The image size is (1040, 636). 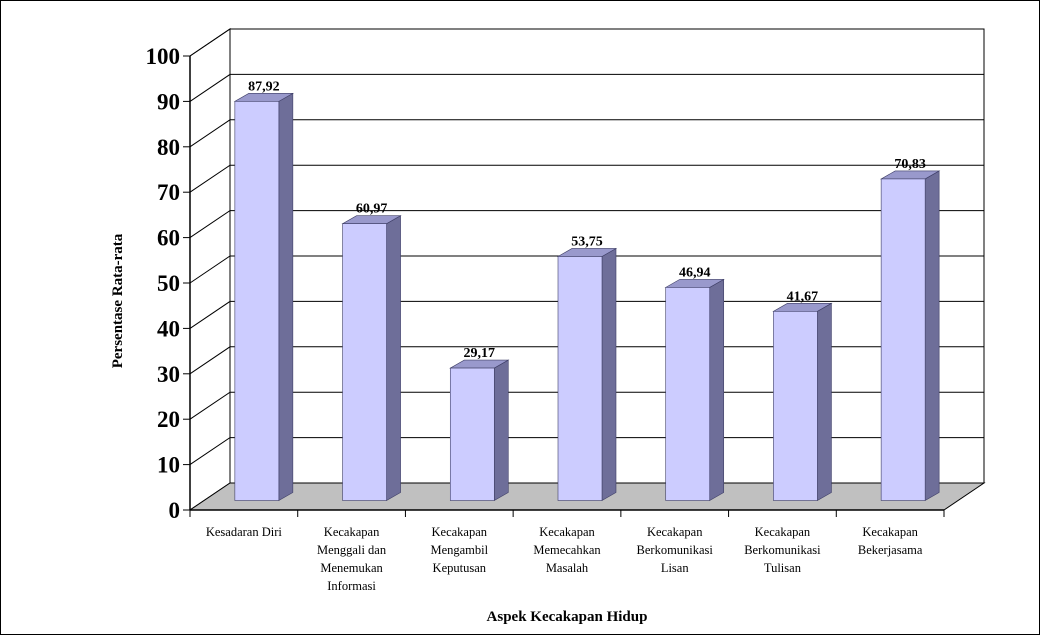 I want to click on y-tick-label: 50, so click(x=168, y=283).